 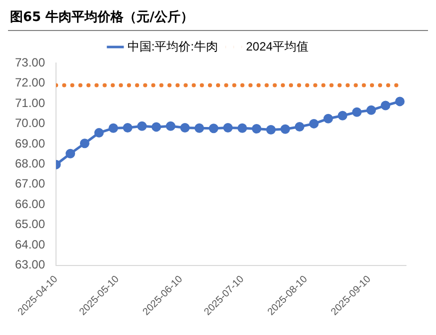 What do you see at coordinates (30, 203) in the screenshot?
I see `y-tick-label: 66.00` at bounding box center [30, 203].